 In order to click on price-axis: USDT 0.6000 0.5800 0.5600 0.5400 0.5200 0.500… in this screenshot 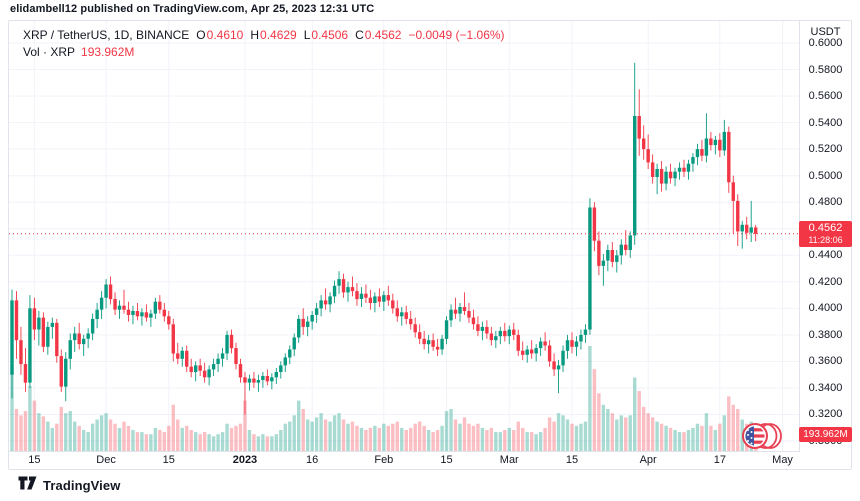, I will do `click(825, 237)`.